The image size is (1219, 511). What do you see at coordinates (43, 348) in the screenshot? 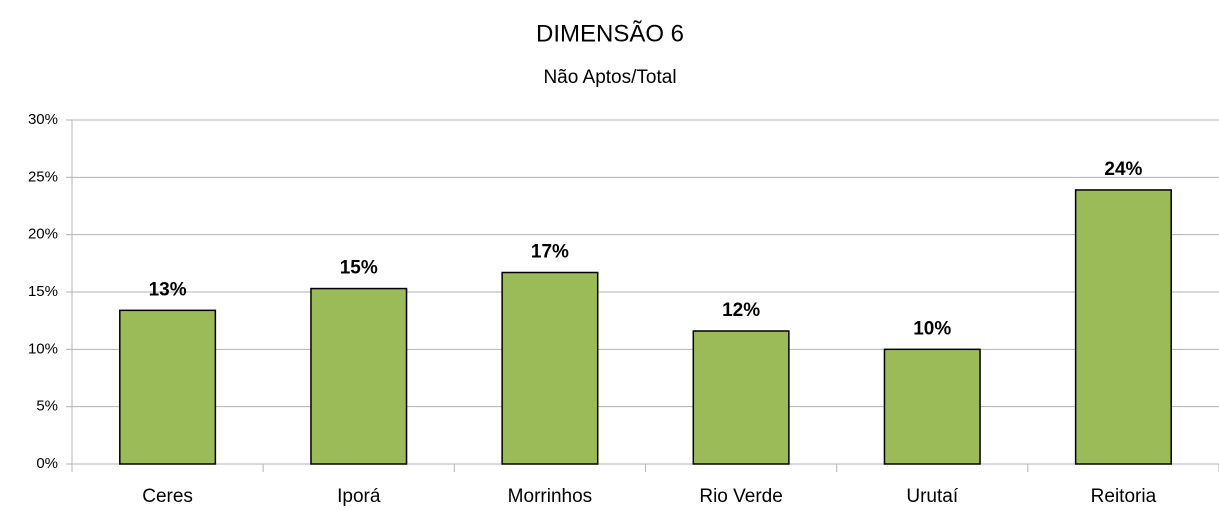
I see `y-tick-label: 10%` at bounding box center [43, 348].